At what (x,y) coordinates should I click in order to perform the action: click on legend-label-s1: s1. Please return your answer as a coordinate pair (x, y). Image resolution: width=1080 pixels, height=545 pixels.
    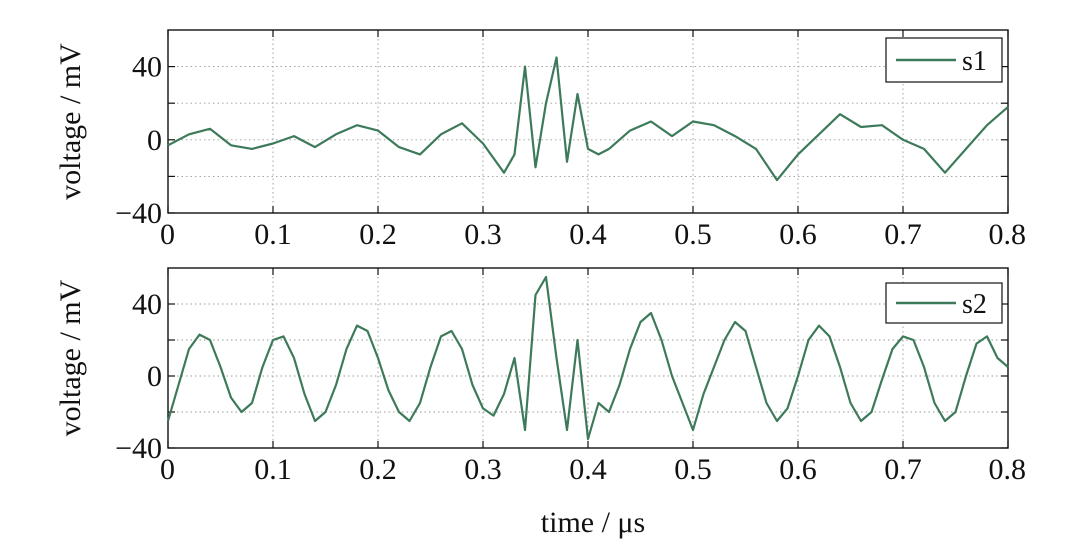
    Looking at the image, I should click on (974, 61).